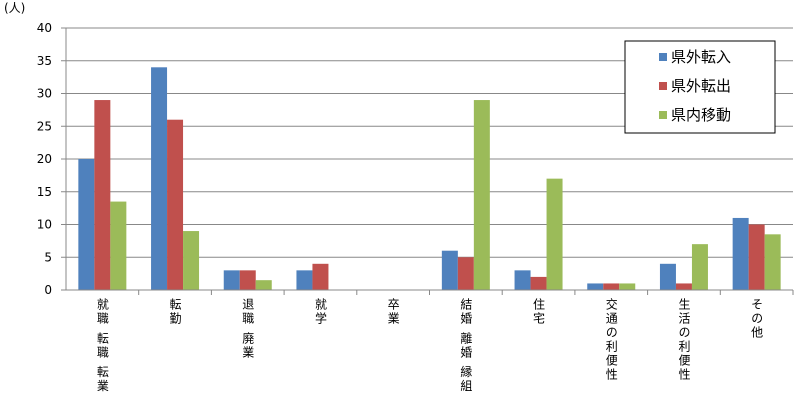 The height and width of the screenshot is (409, 794). Describe the element at coordinates (539, 312) in the screenshot. I see `x-tick-label: 住宅` at that location.